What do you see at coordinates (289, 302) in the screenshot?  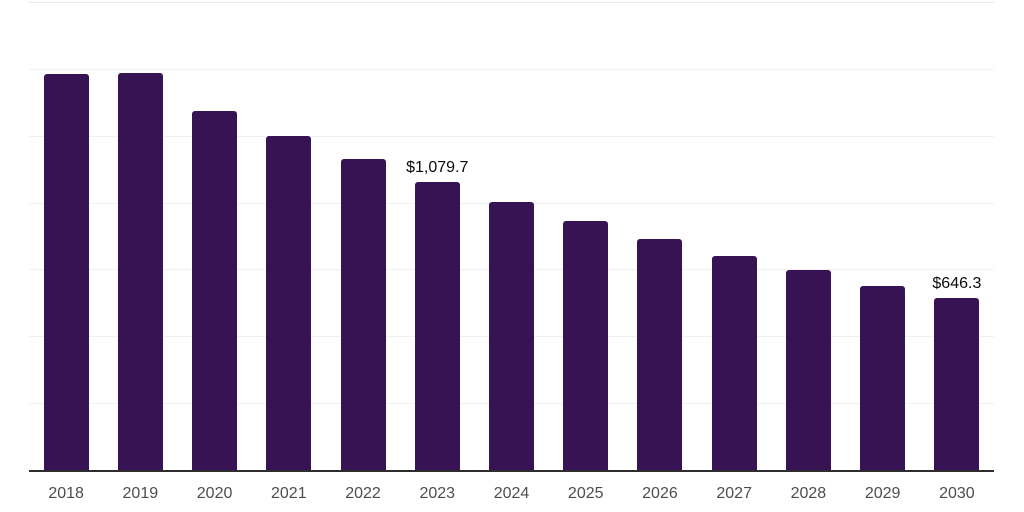 I see `bar-2021` at bounding box center [289, 302].